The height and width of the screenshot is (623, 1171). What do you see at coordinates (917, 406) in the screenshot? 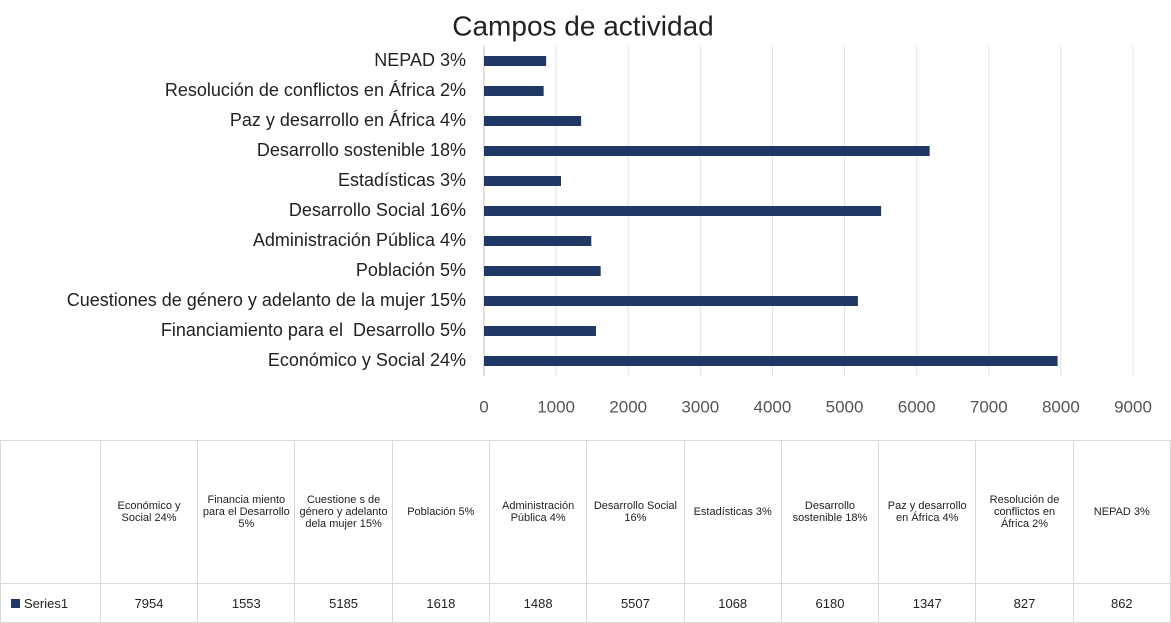
I see `x-tick-label: 6000` at bounding box center [917, 406].